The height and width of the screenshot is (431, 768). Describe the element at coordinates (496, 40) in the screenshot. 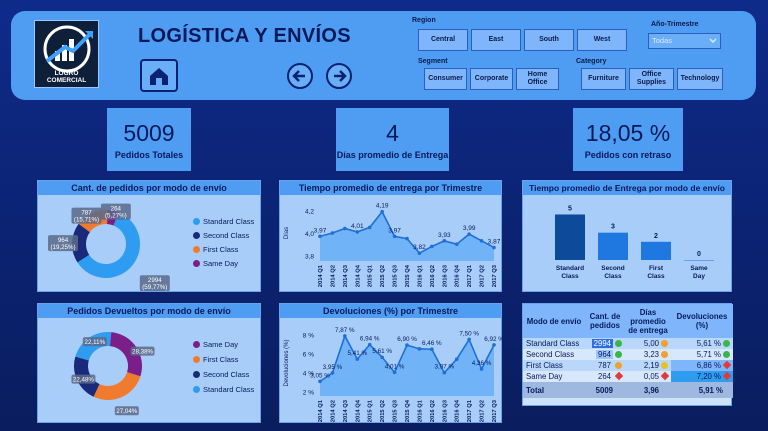

I see `region-east: East` at that location.